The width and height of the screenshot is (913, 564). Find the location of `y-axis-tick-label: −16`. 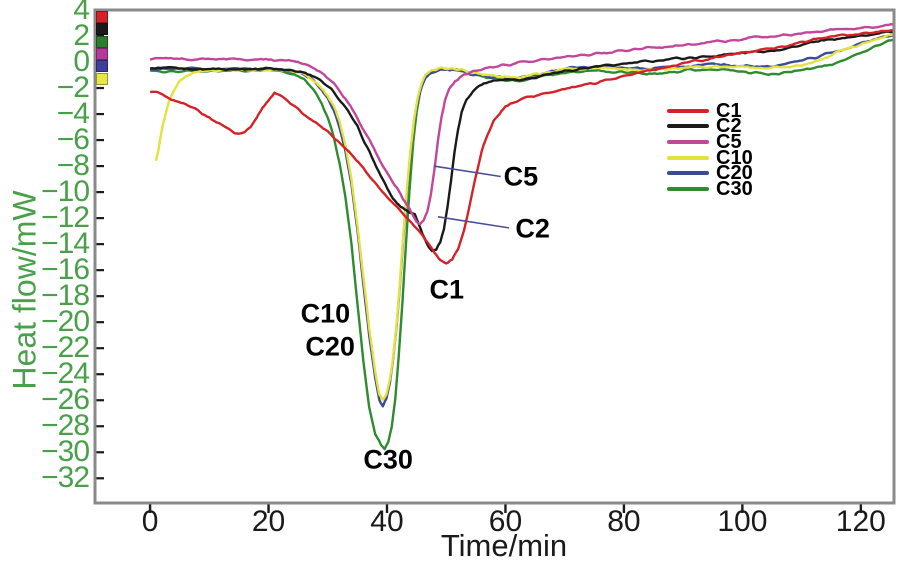

y-axis-tick-label: −16 is located at coordinates (65, 270).